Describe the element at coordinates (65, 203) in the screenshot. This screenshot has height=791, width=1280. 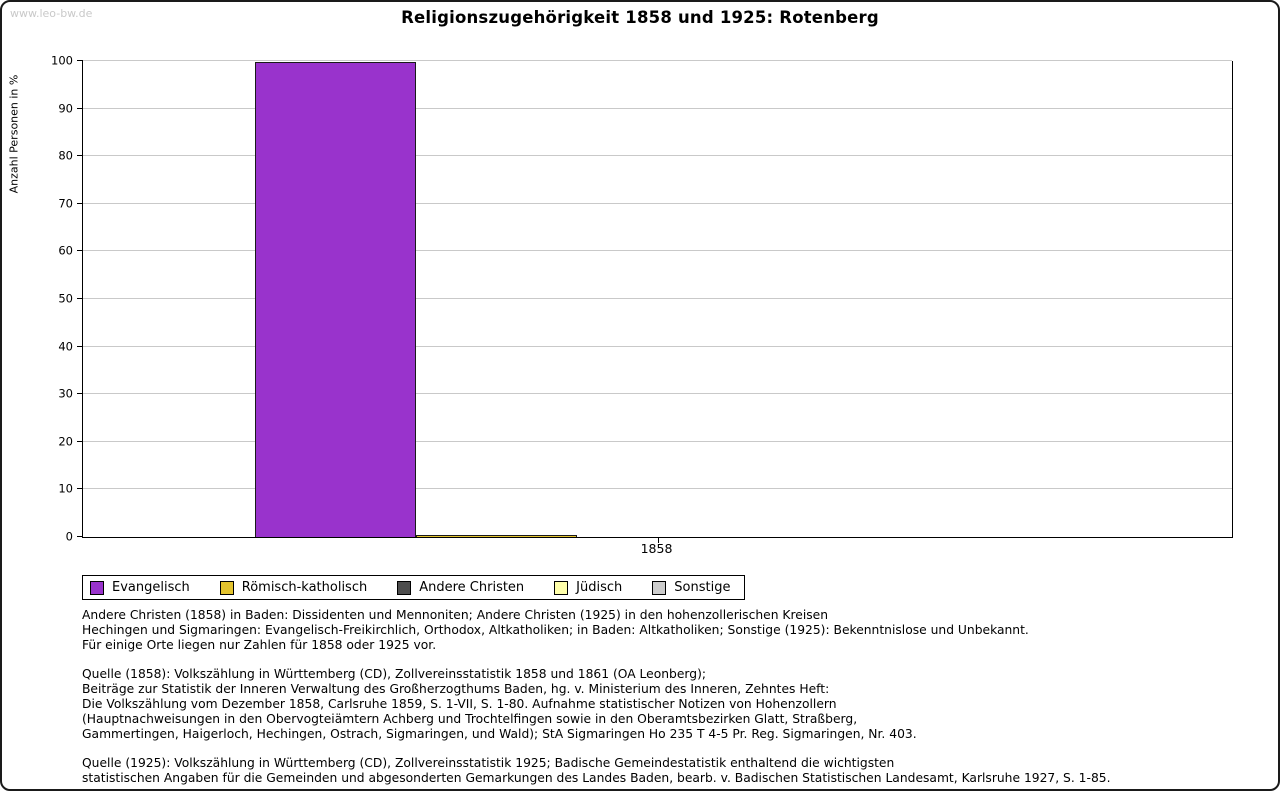
I see `y-tick-label: 70` at that location.